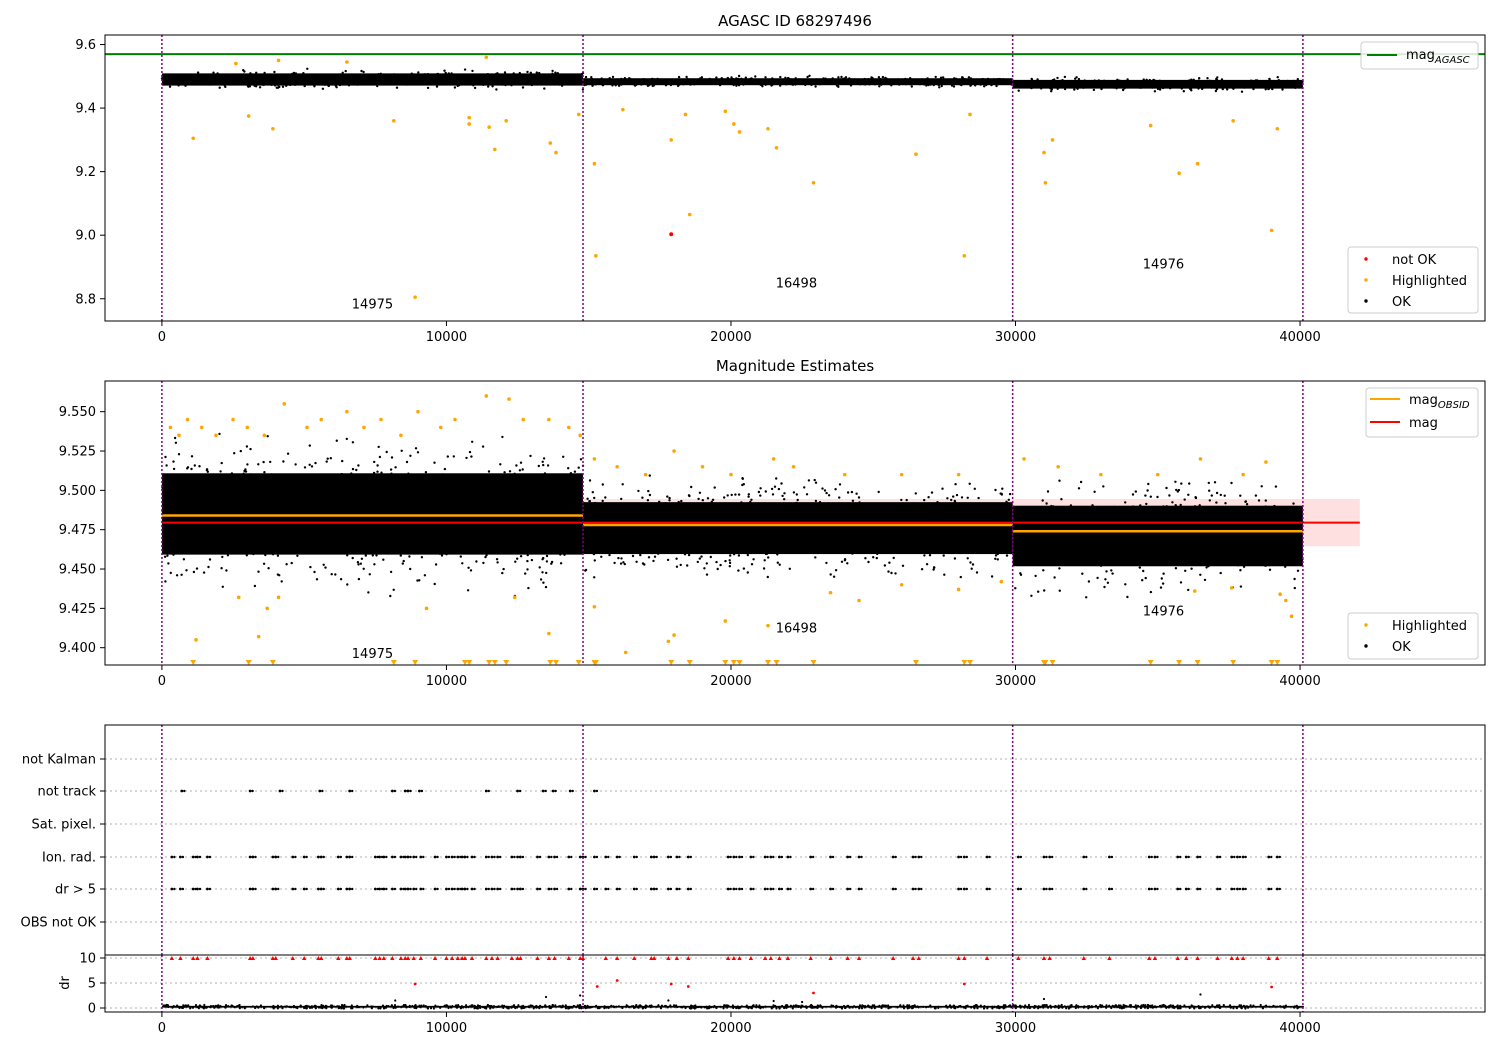 The height and width of the screenshot is (1050, 1500). Describe the element at coordinates (225, 1007) in the screenshot. I see `ok-dr-point` at that location.